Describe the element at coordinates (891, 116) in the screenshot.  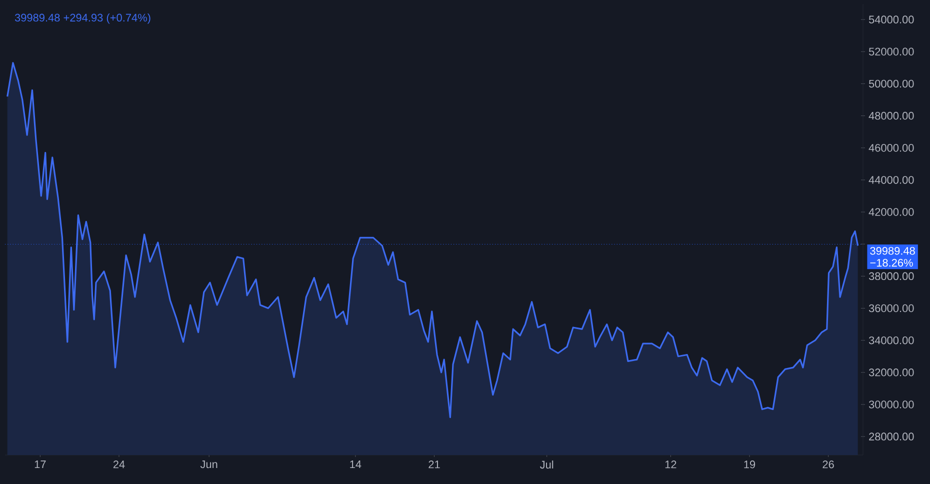
I see `y-tick-label: 48000.00` at that location.